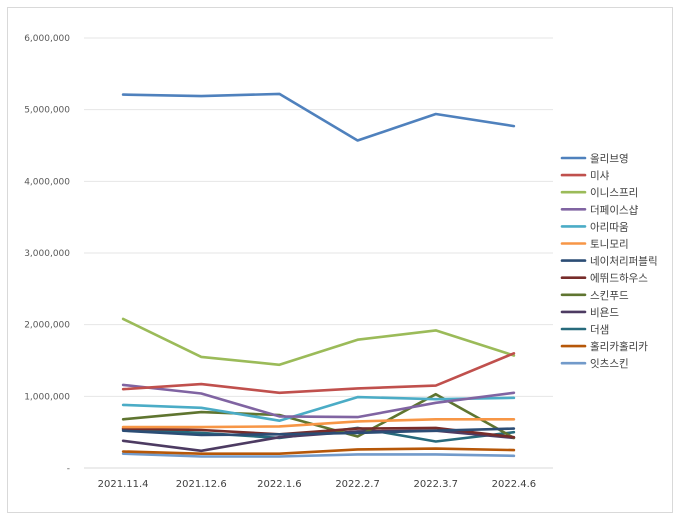 The height and width of the screenshot is (520, 680). I want to click on y-tick-label: -, so click(68, 469).